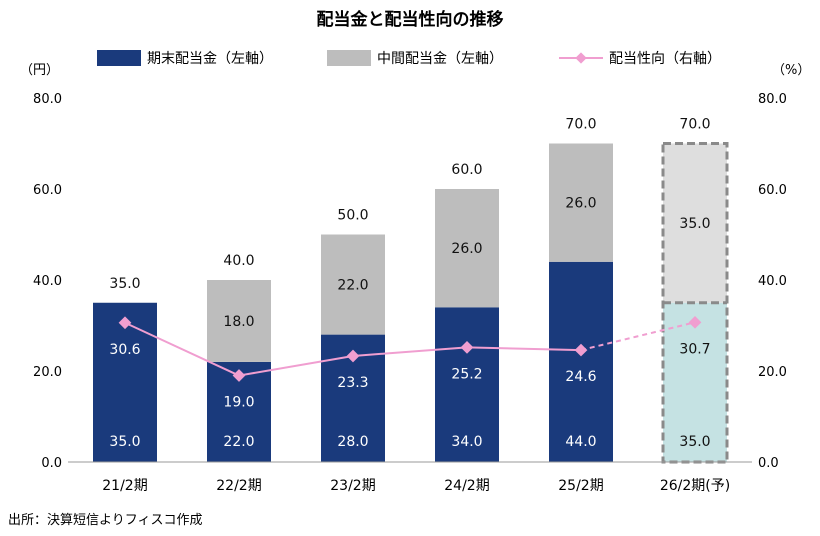 The width and height of the screenshot is (820, 536). What do you see at coordinates (124, 486) in the screenshot?
I see `category-label: 21/2期` at bounding box center [124, 486].